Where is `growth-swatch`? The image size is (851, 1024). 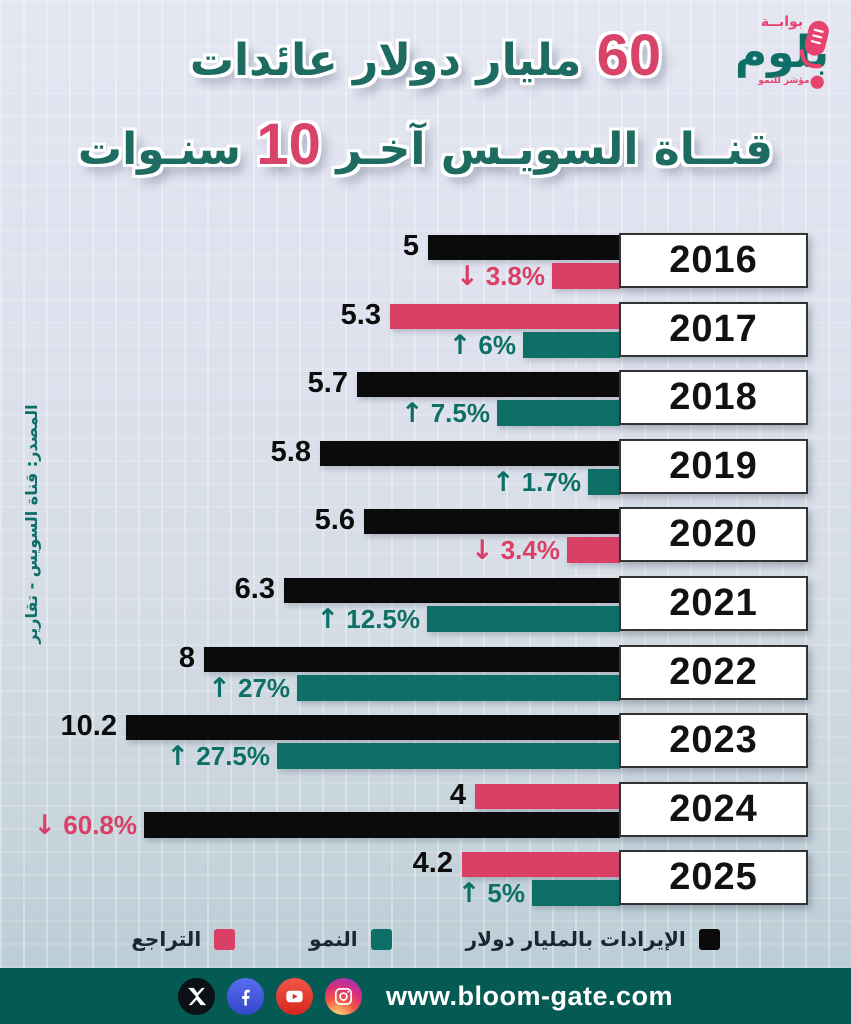
growth-swatch is located at coordinates (381, 939).